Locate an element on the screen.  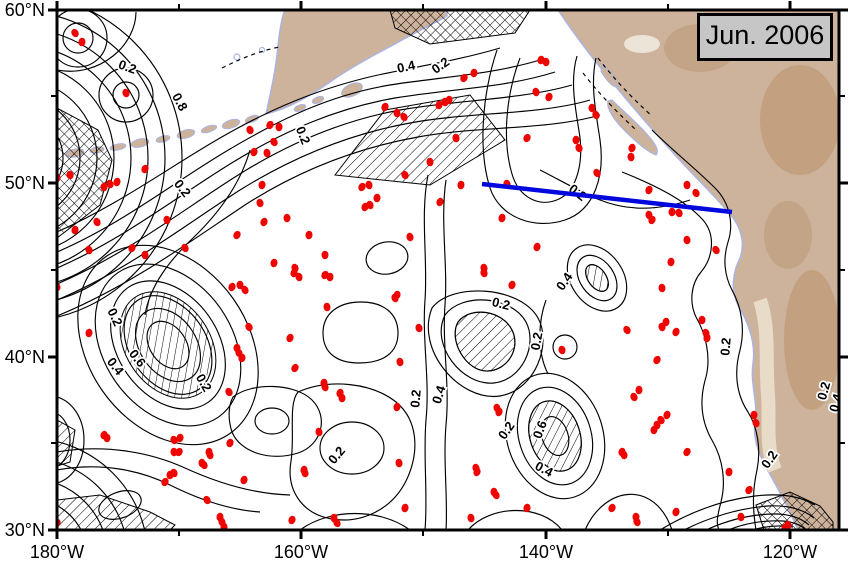
lon-label: 140°W is located at coordinates (546, 552).